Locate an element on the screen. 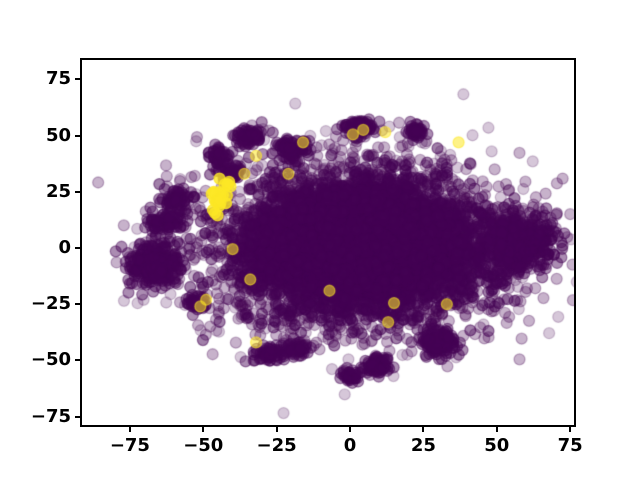  x-tick-label: −50 is located at coordinates (203, 445).